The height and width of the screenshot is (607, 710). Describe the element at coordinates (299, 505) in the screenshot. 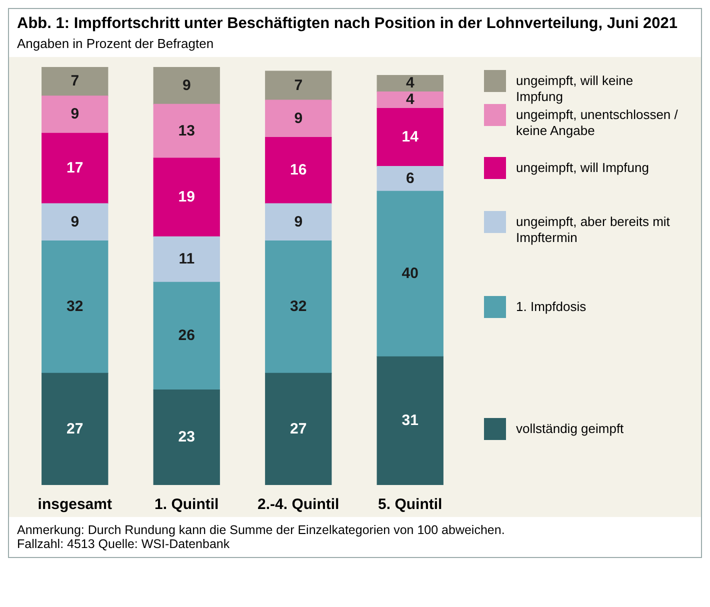

I see `x-tick-label: 2.-4. Quintil` at that location.